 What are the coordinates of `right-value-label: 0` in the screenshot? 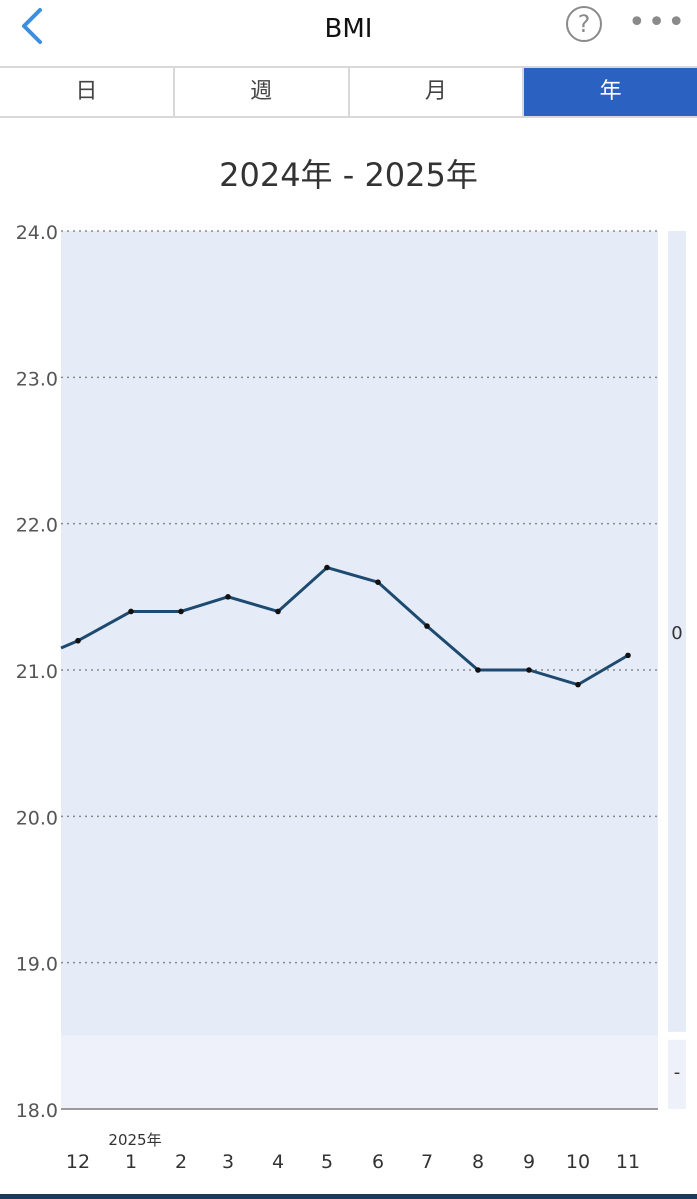 It's located at (676, 633).